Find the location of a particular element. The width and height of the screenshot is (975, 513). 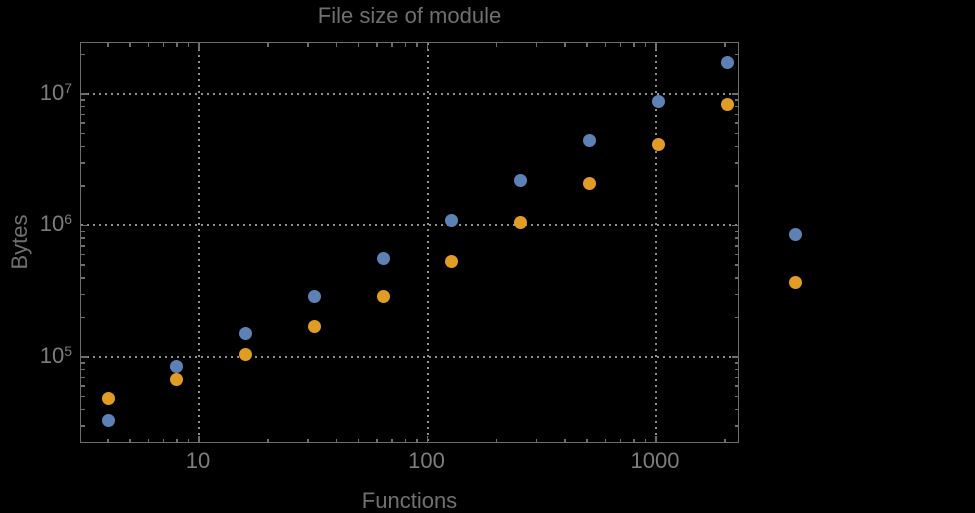

x-tick-label: 100 is located at coordinates (426, 460).